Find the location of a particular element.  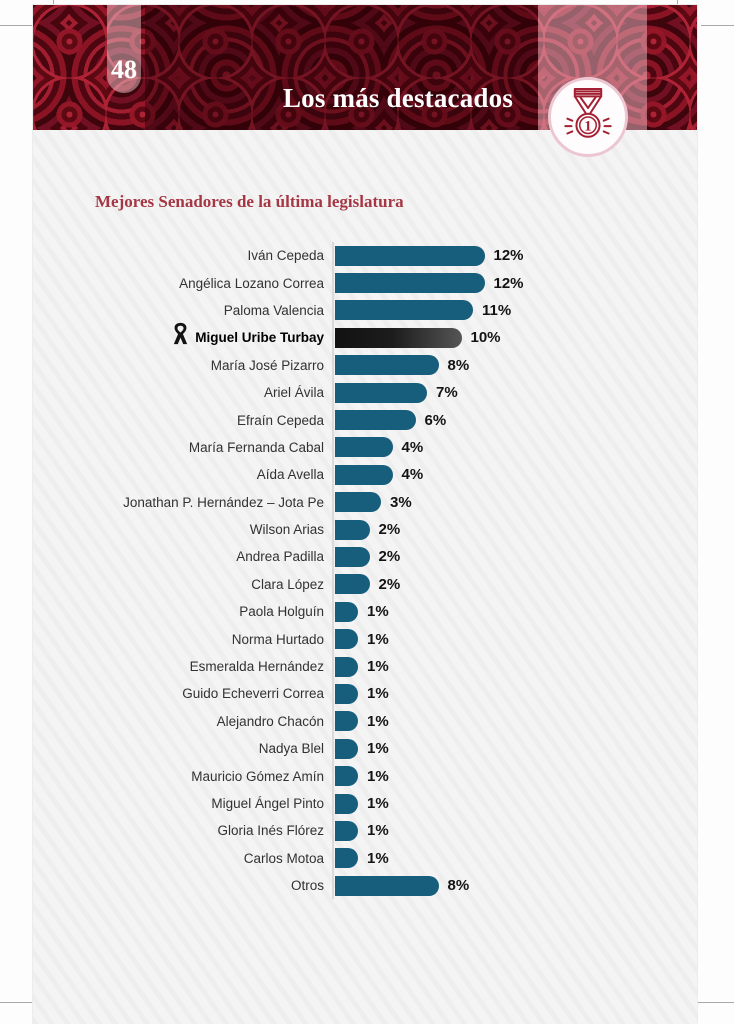

category-label: Esmeralda Hernández is located at coordinates (182, 666).